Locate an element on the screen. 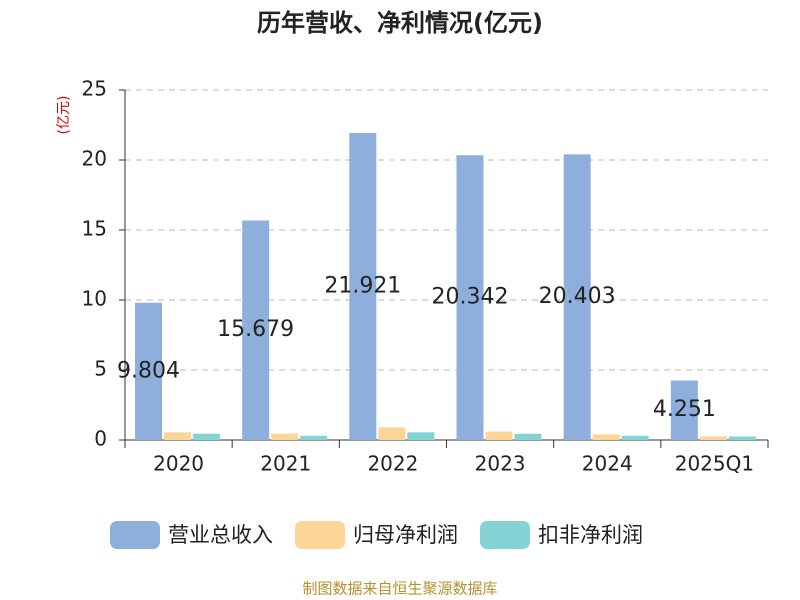 The image size is (800, 600). x-tick-label: 2024 is located at coordinates (607, 464).